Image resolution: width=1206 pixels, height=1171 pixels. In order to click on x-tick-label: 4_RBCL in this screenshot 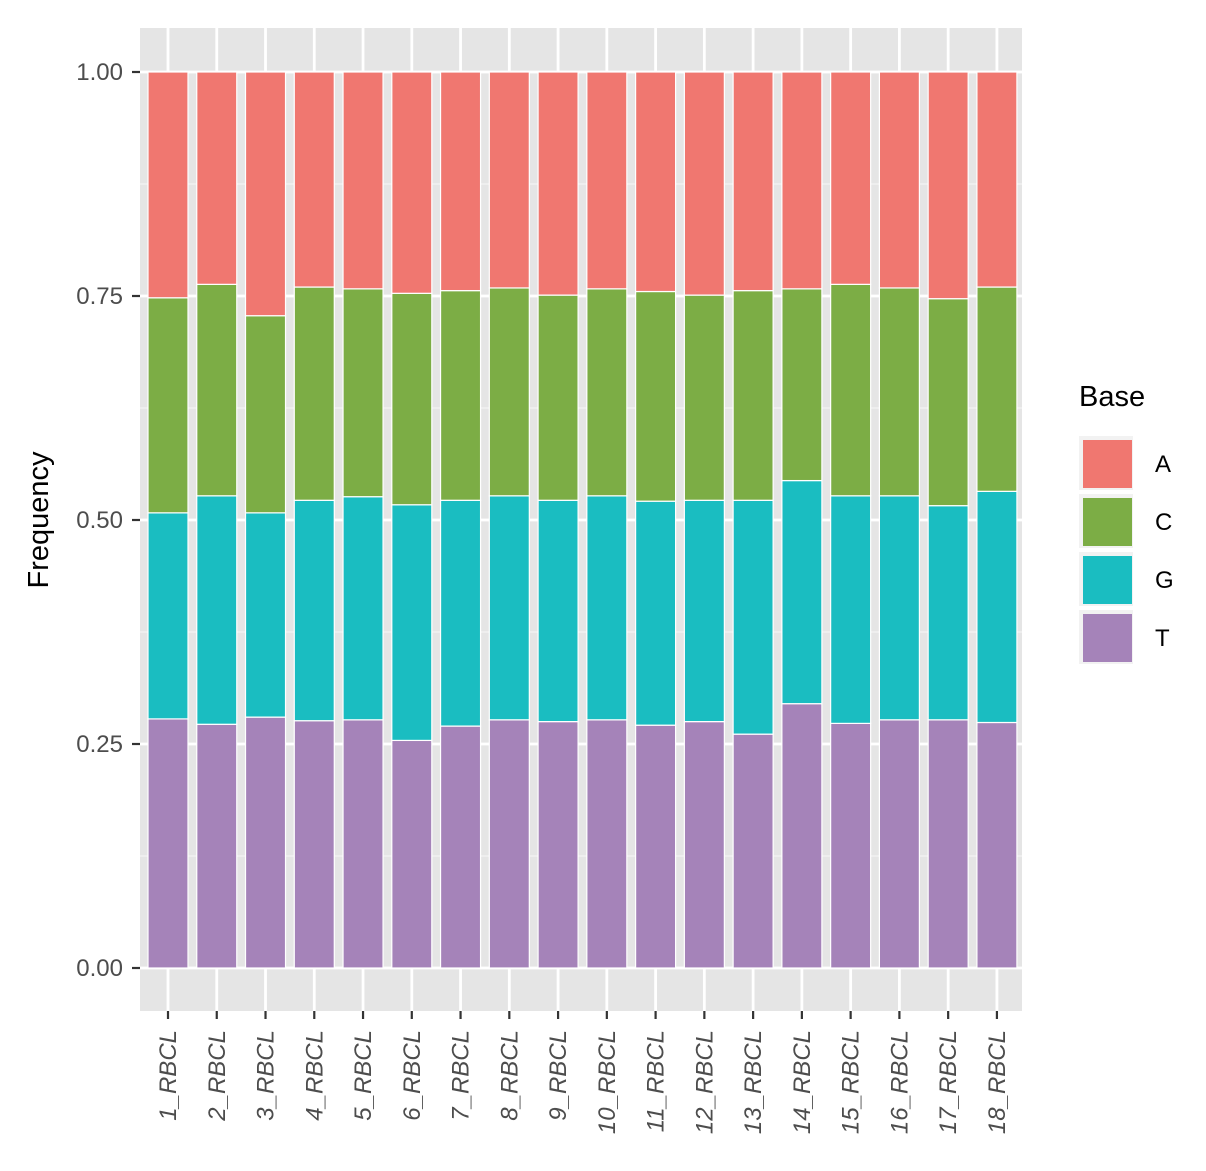, I will do `click(314, 1075)`.